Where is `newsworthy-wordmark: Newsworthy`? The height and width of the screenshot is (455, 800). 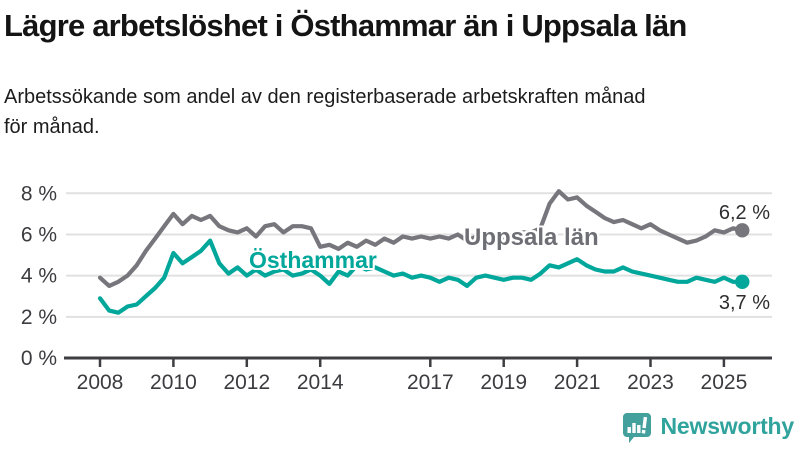
newsworthy-wordmark: Newsworthy is located at coordinates (727, 425).